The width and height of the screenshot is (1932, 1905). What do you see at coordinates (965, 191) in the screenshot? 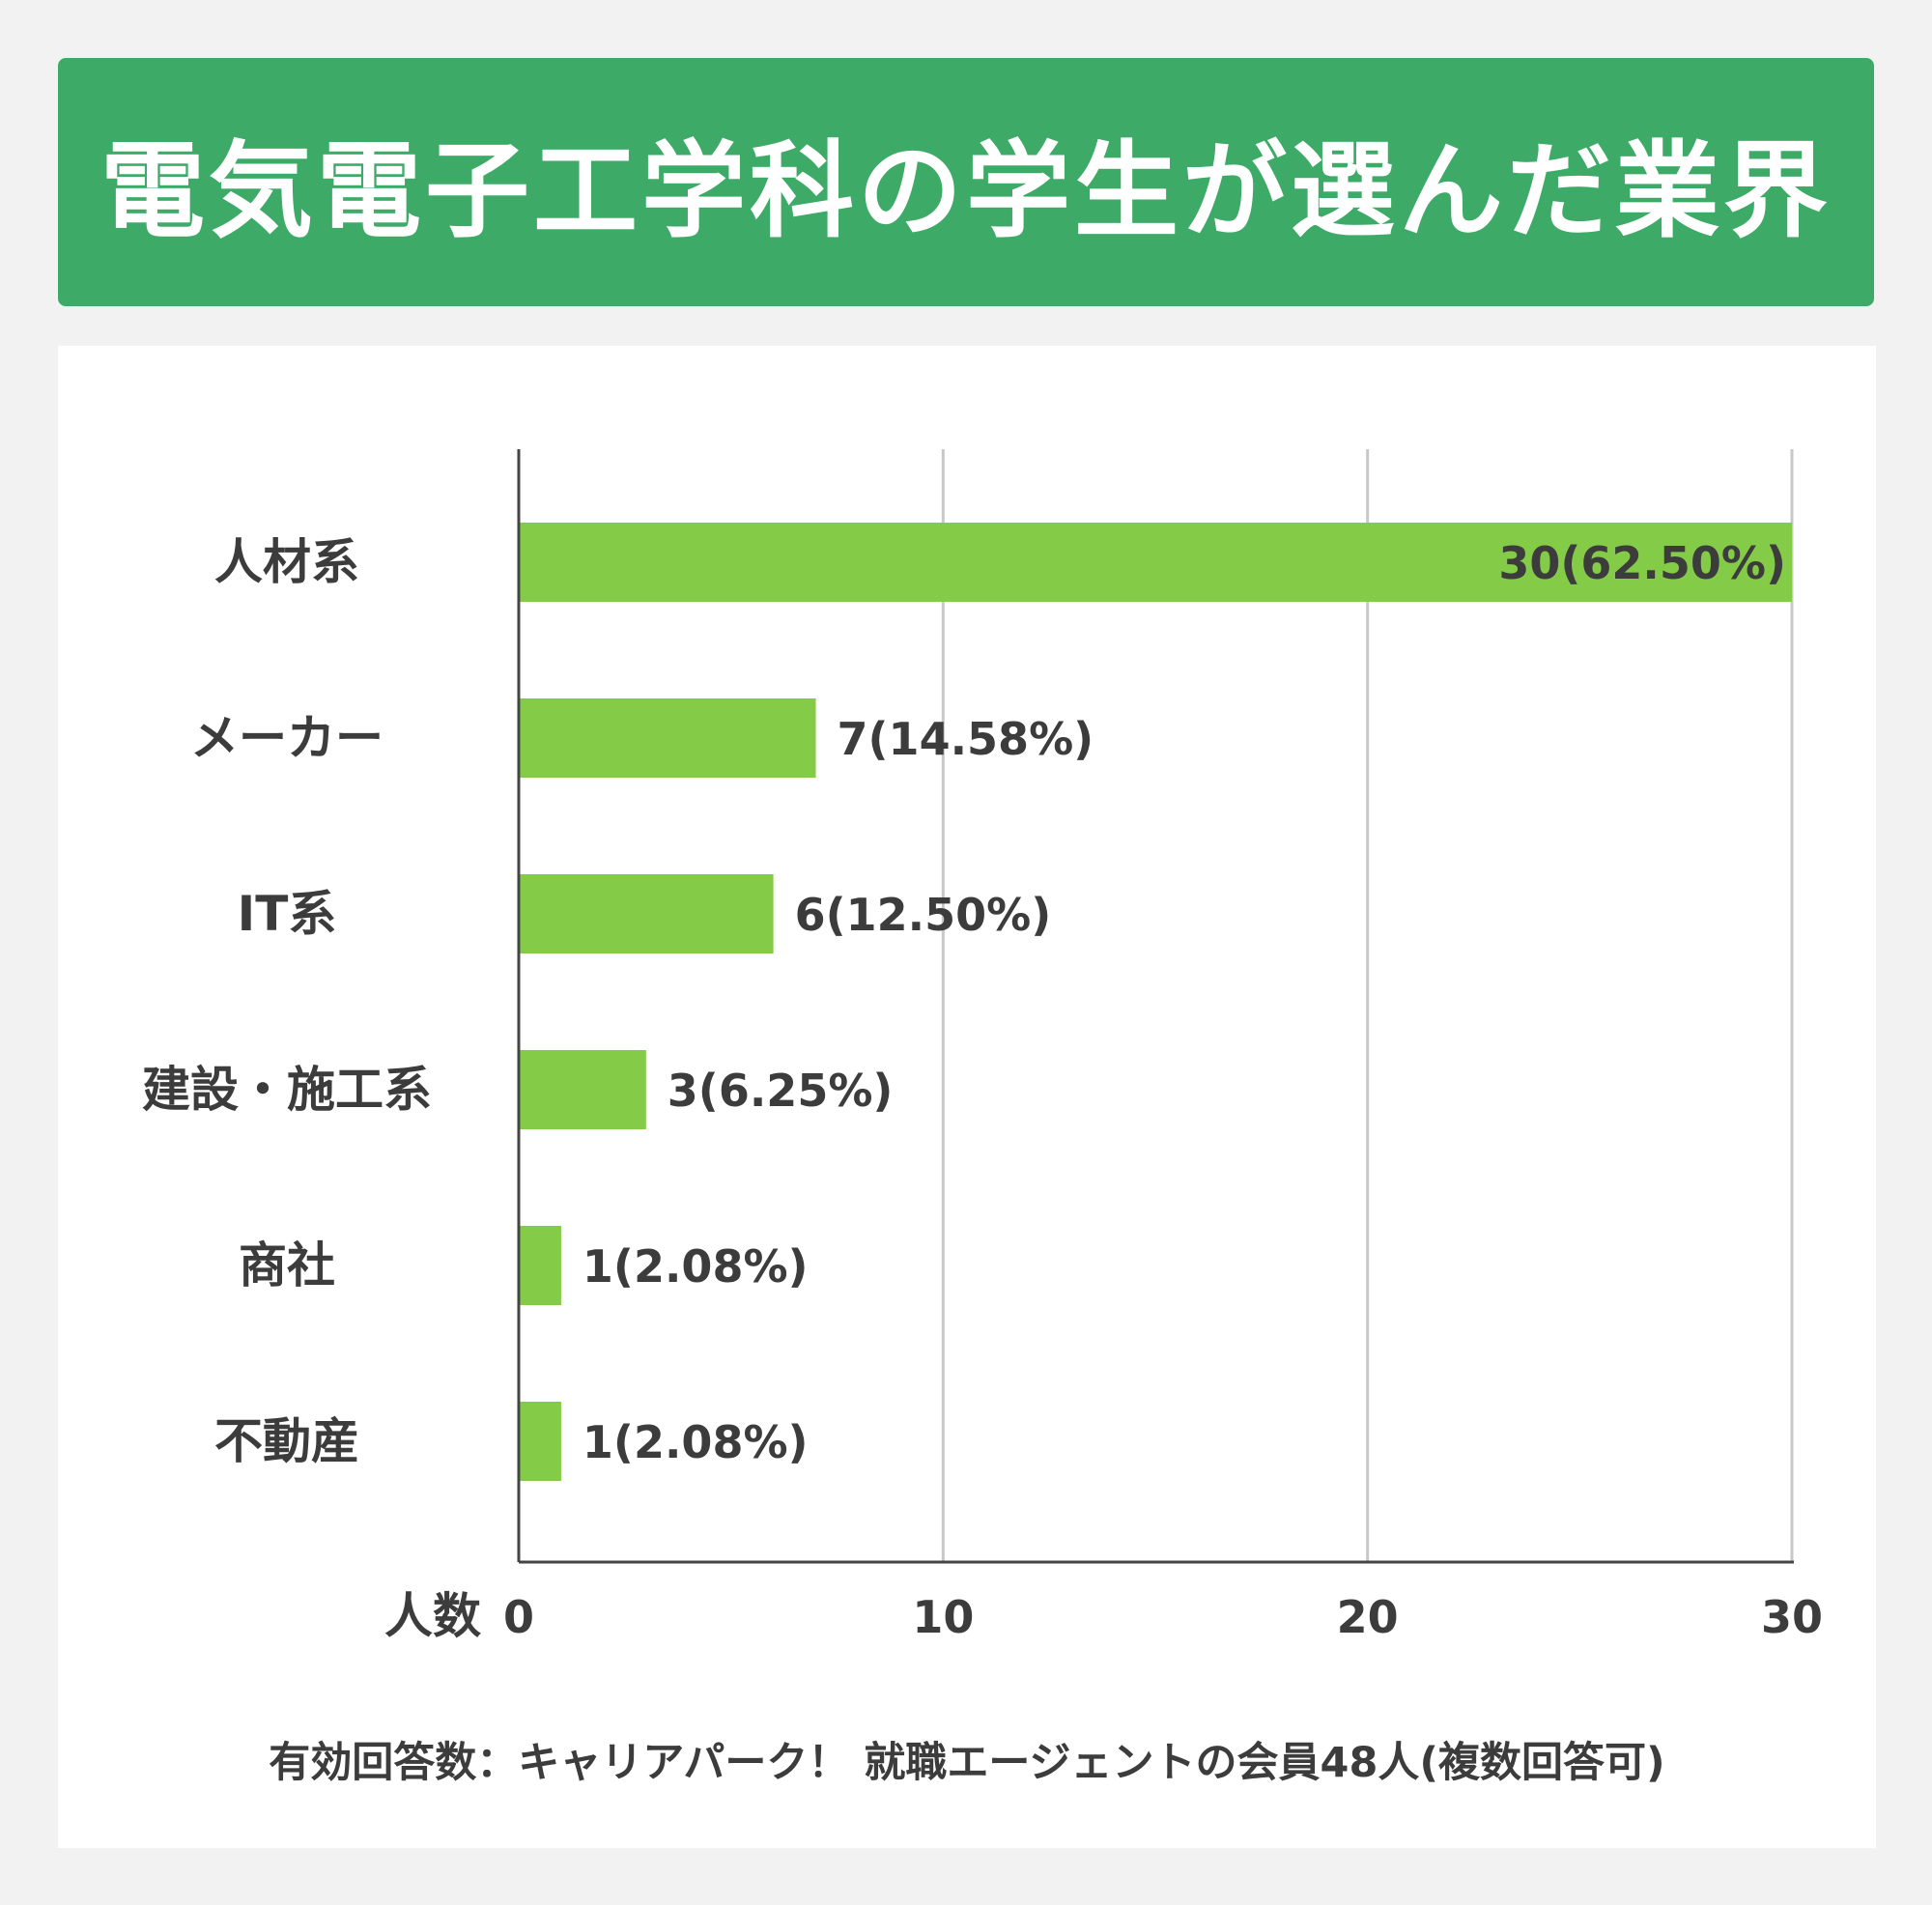
I see `chart-title: 電気電子工学科の学生が選んだ業界` at bounding box center [965, 191].